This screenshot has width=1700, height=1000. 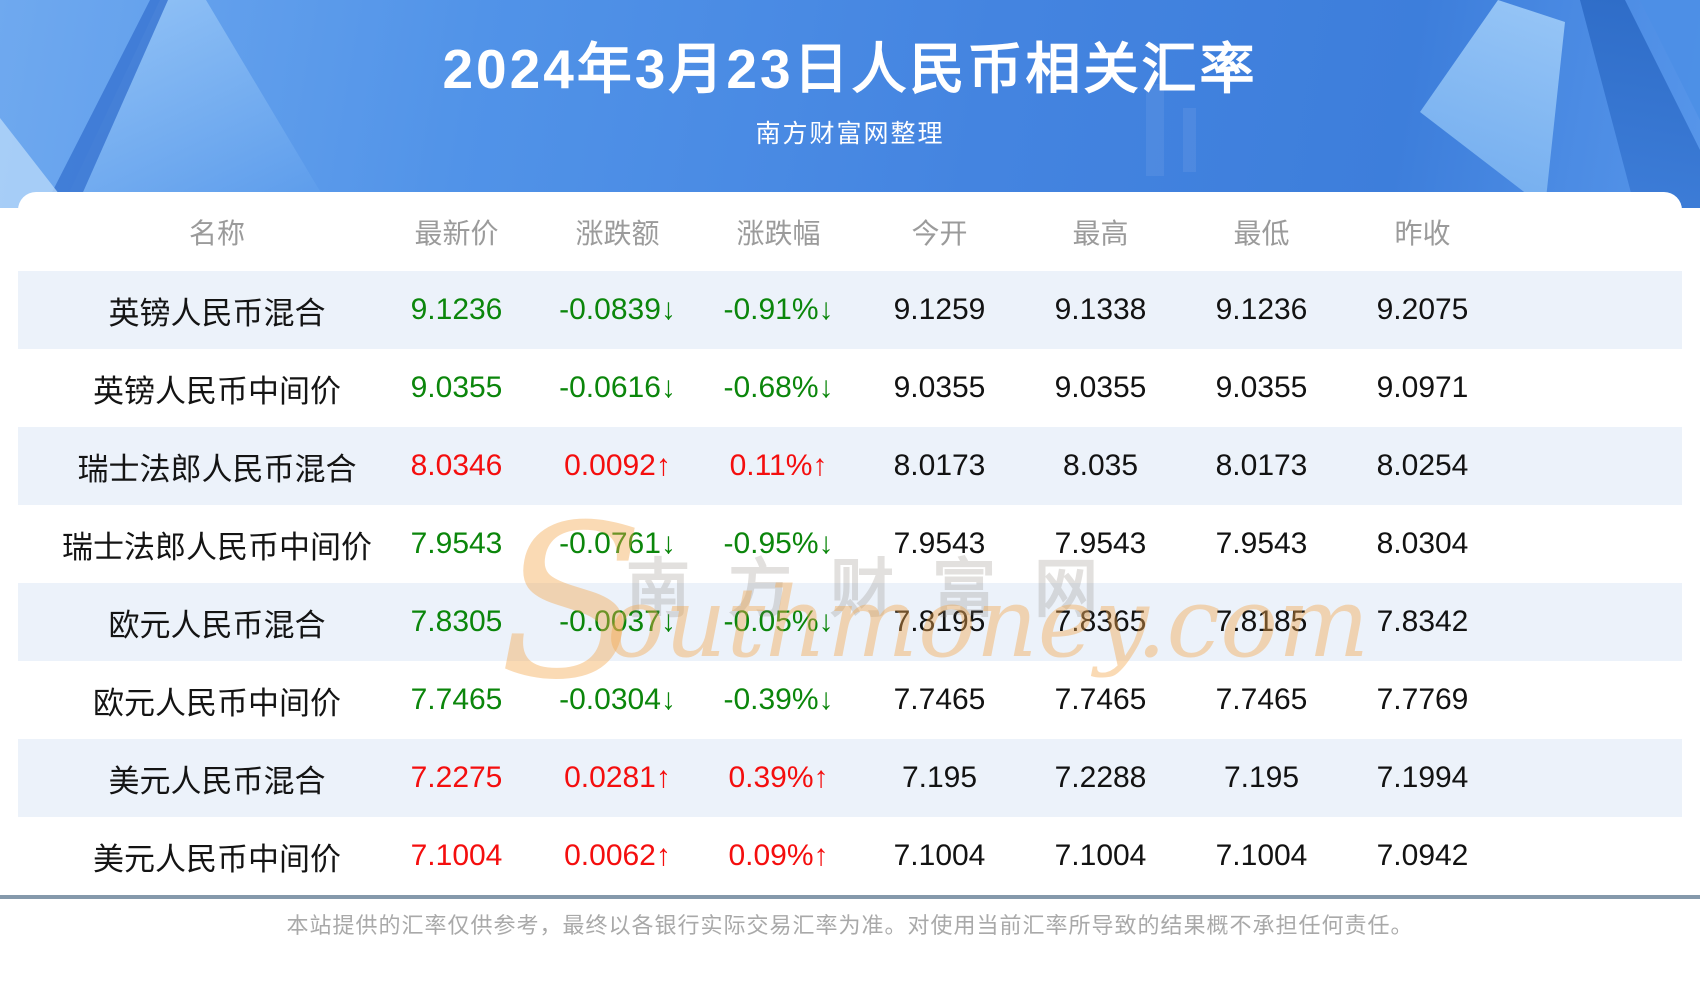 What do you see at coordinates (456, 699) in the screenshot?
I see `cell-latest: 7.7465` at bounding box center [456, 699].